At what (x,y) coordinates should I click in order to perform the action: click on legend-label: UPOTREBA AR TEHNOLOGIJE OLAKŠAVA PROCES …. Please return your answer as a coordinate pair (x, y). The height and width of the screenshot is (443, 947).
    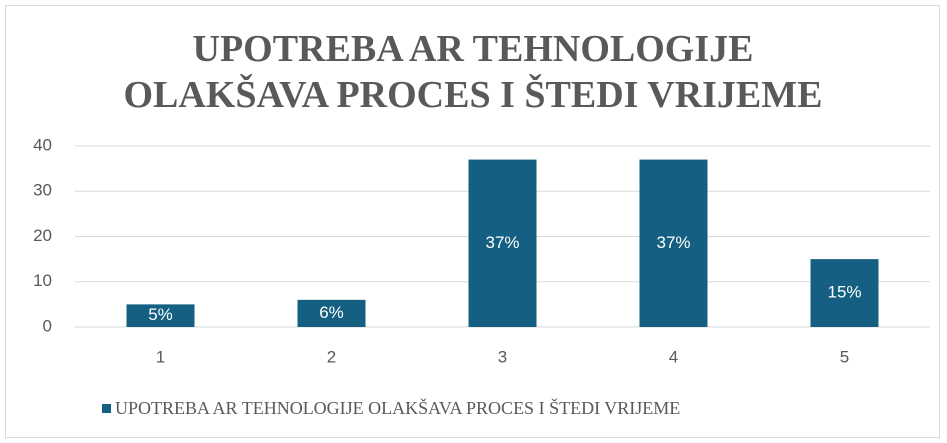
    Looking at the image, I should click on (397, 407).